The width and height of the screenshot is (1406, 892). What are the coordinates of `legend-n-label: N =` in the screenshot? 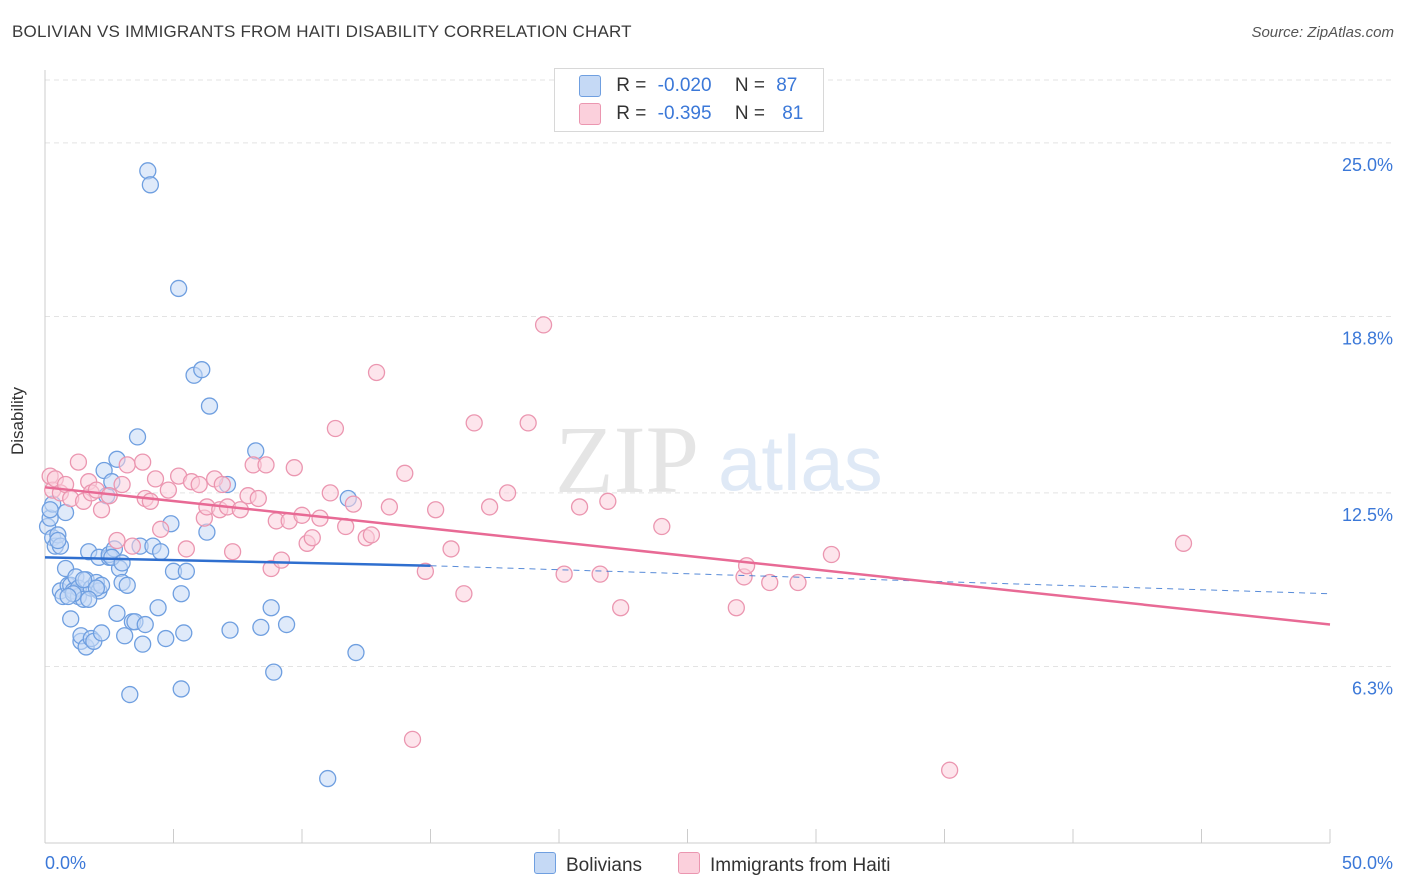 It's located at (749, 114).